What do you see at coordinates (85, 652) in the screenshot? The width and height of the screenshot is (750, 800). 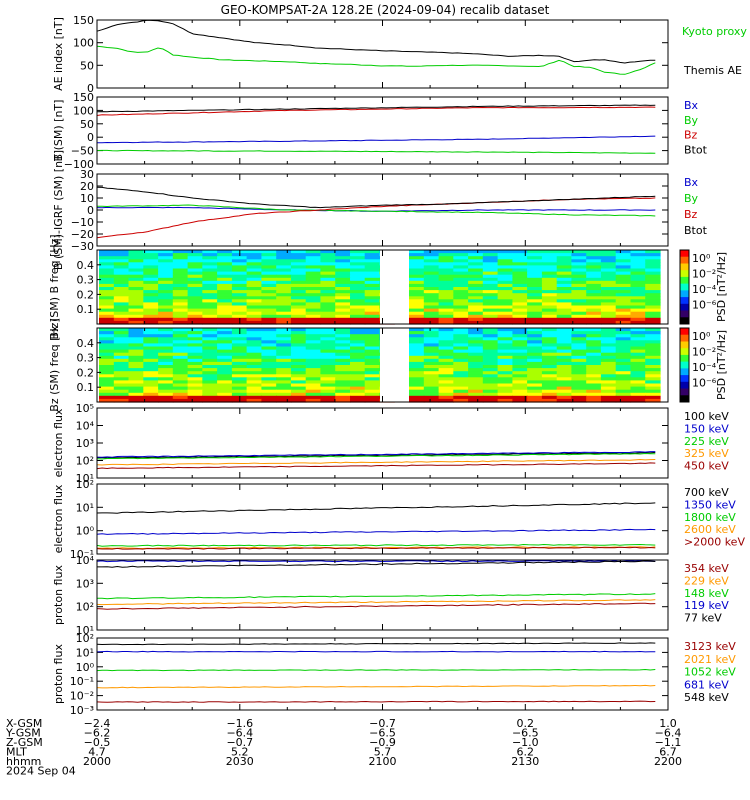 I see `y-tick-label: 10¹` at bounding box center [85, 652].